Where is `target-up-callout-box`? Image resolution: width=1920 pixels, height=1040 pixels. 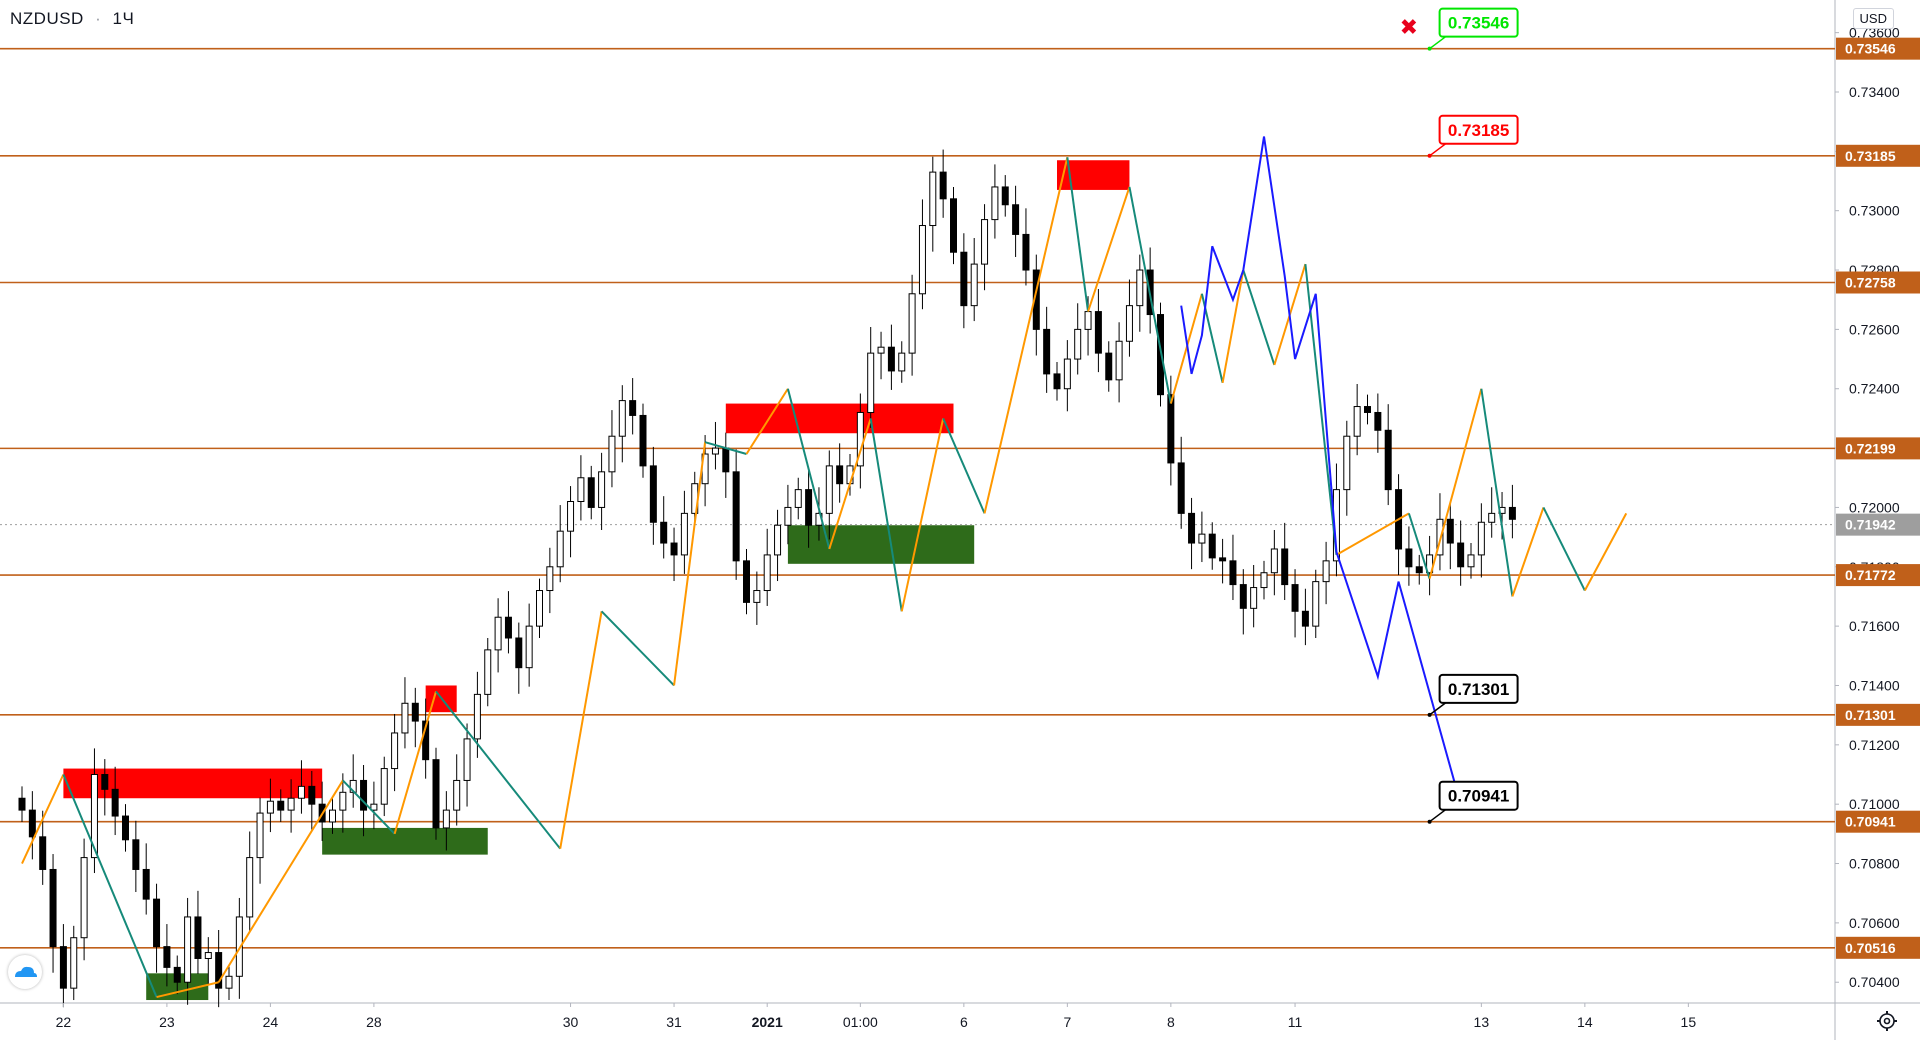
target-up-callout-box is located at coordinates (1478, 22).